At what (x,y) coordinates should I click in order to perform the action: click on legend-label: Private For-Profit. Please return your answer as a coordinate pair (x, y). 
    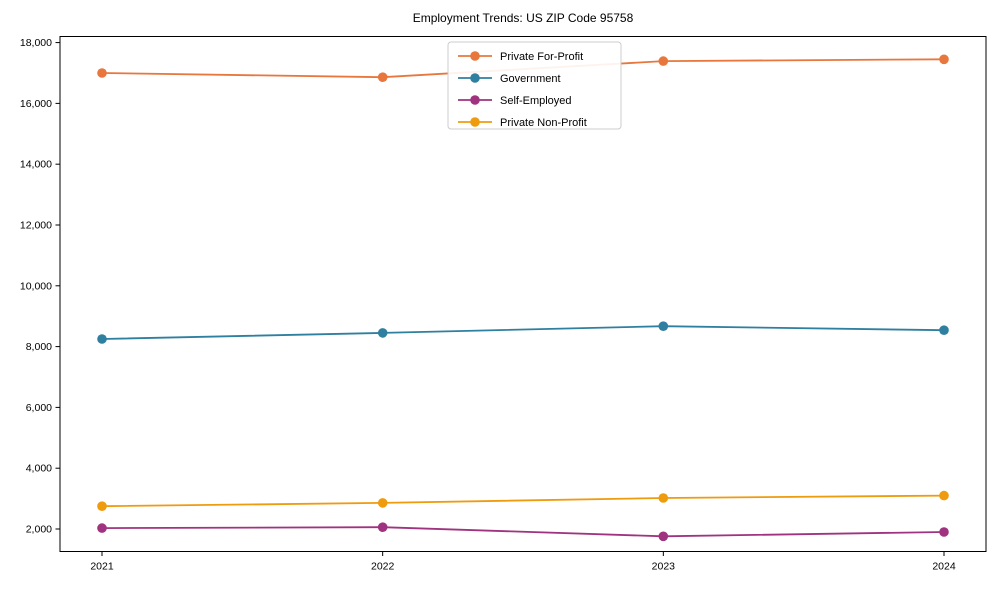
    Looking at the image, I should click on (541, 57).